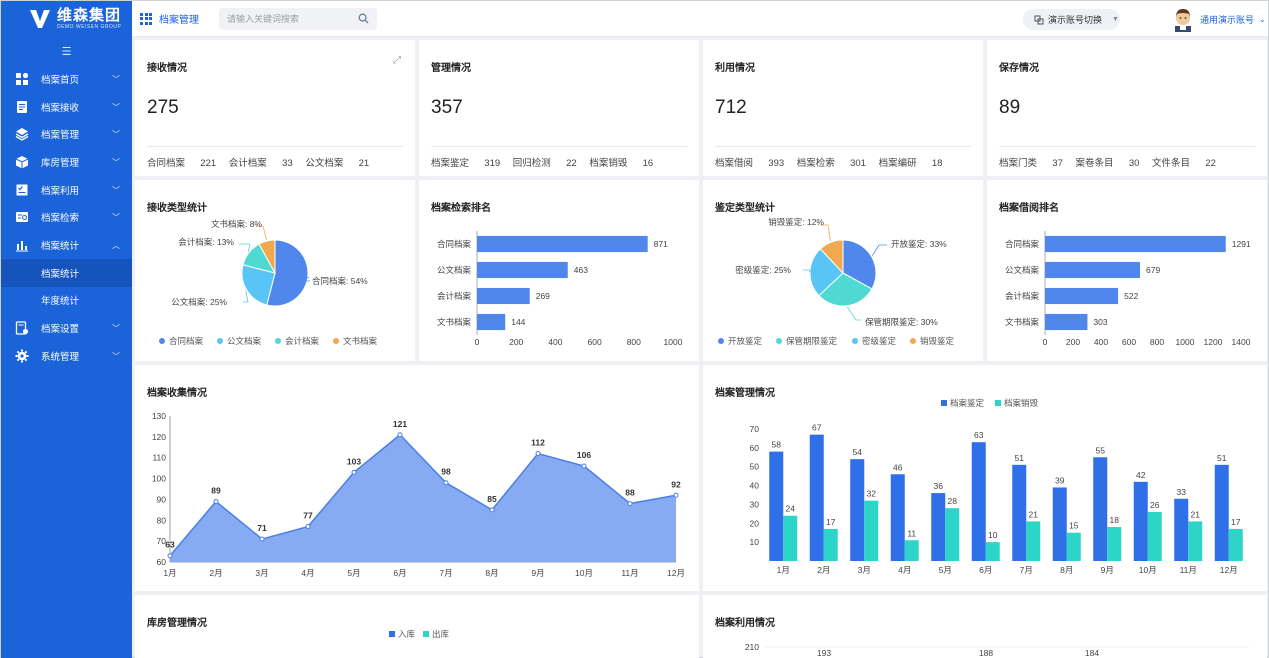 Image resolution: width=1269 pixels, height=658 pixels. What do you see at coordinates (755, 542) in the screenshot?
I see `y-tick-label: 10` at bounding box center [755, 542].